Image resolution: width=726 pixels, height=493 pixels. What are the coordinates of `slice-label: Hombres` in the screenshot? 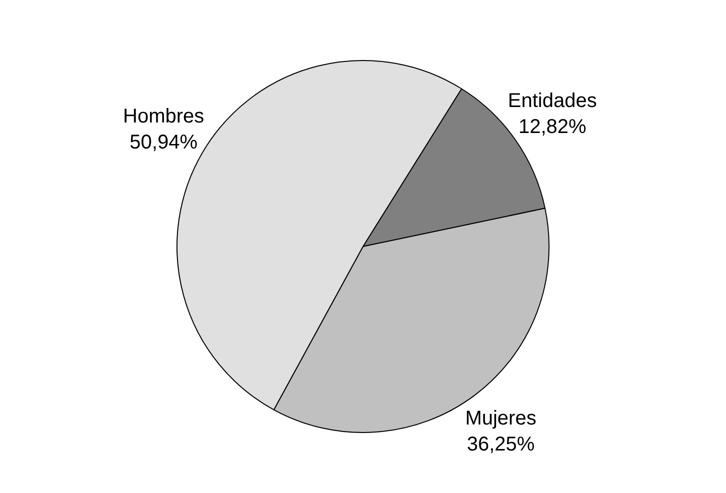 It's located at (163, 116).